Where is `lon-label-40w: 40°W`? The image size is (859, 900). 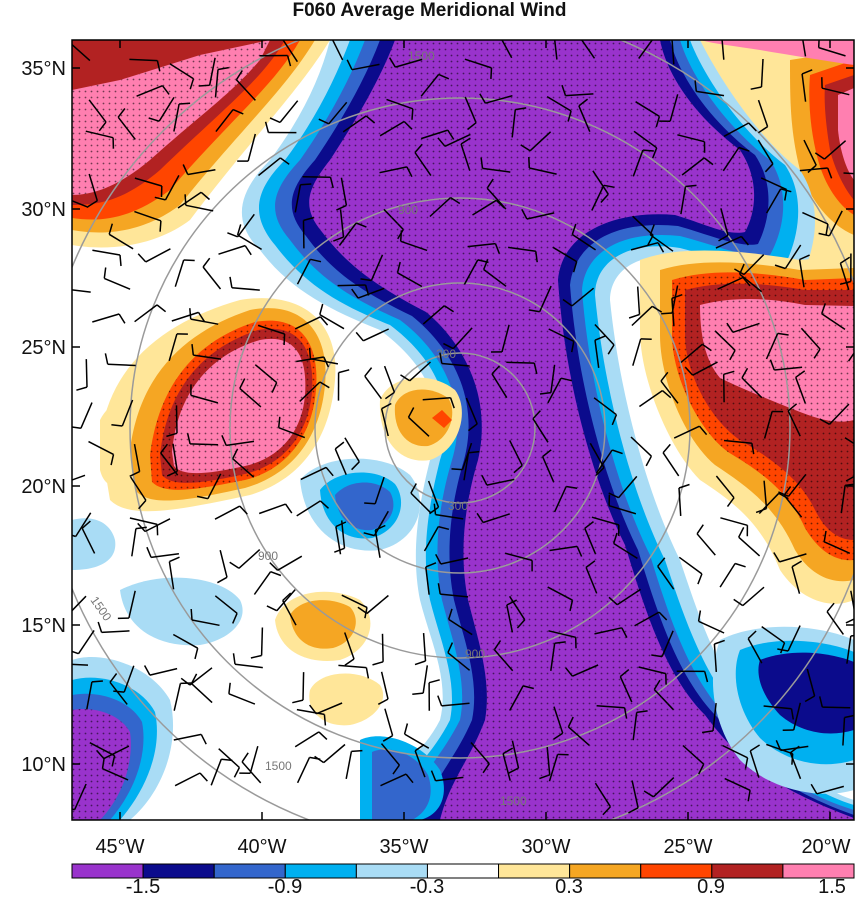 lon-label-40w: 40°W is located at coordinates (261, 847).